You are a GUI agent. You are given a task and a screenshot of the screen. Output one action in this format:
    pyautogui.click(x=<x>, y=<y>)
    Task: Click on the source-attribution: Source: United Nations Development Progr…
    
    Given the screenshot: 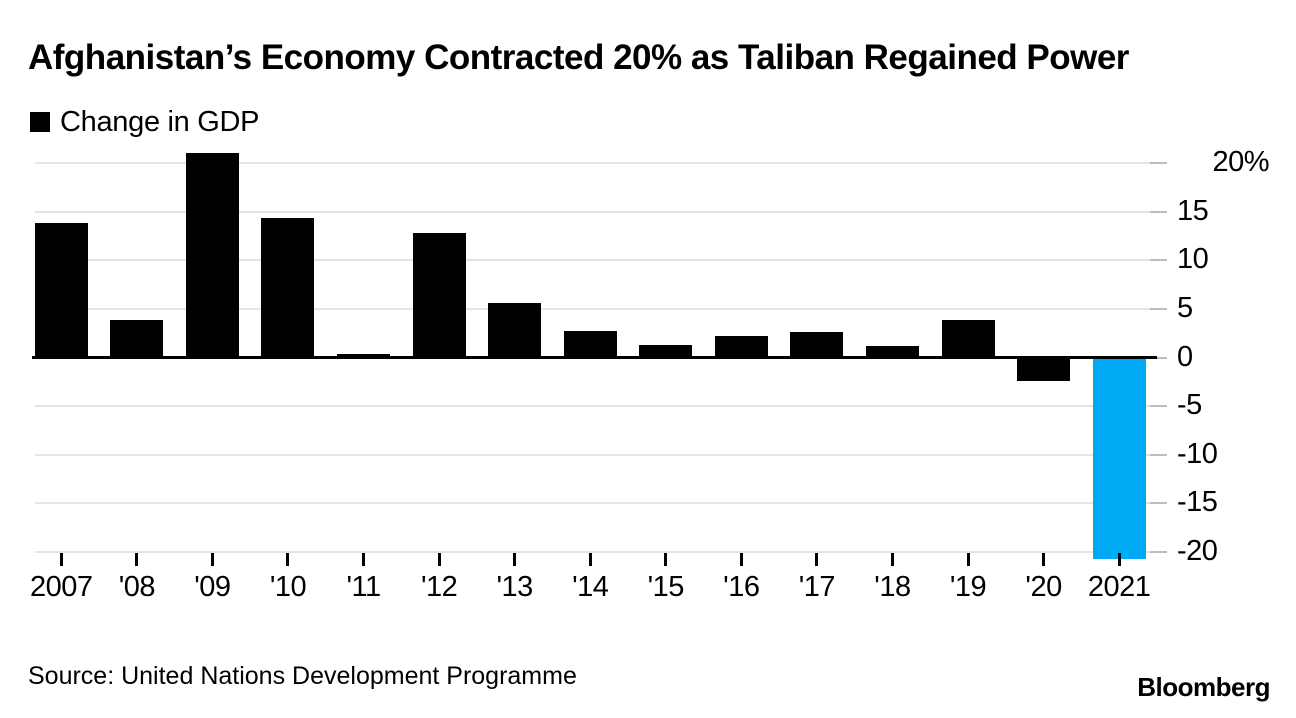 What is the action you would take?
    pyautogui.click(x=302, y=676)
    